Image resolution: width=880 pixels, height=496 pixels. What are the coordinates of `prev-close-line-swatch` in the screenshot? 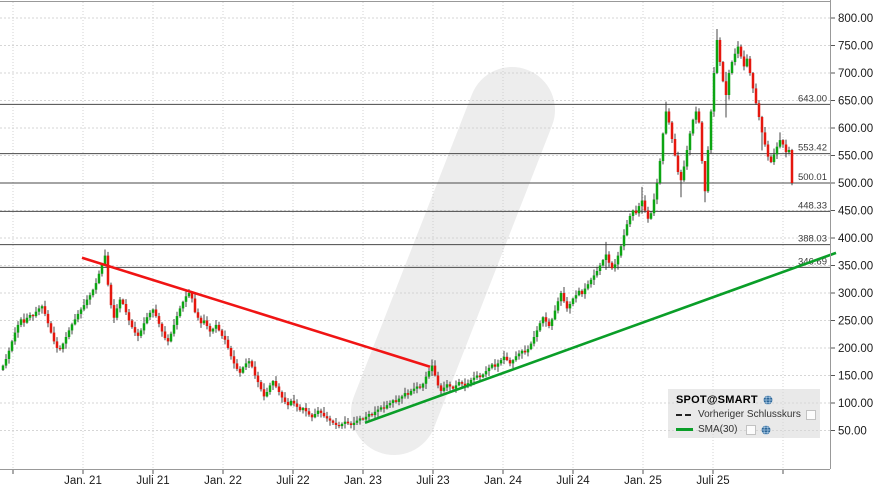 It's located at (684, 414).